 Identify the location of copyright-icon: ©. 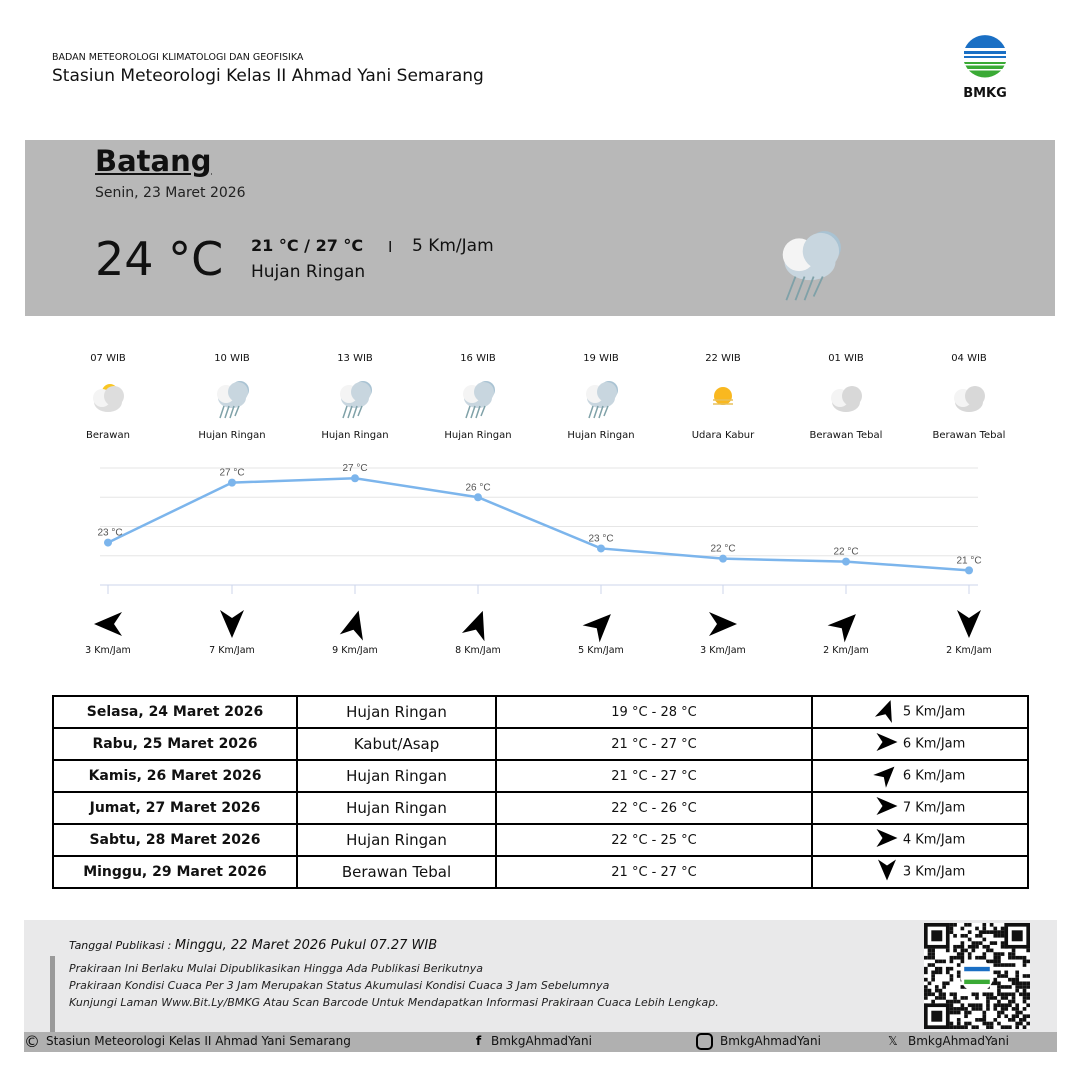
(32, 1041).